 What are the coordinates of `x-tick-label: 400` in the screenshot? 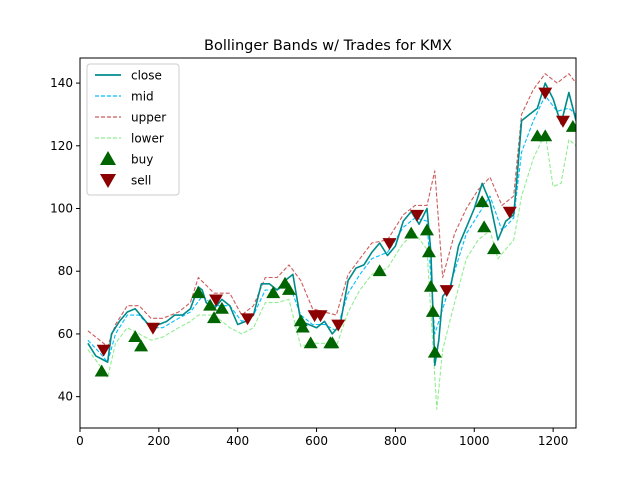 It's located at (237, 441).